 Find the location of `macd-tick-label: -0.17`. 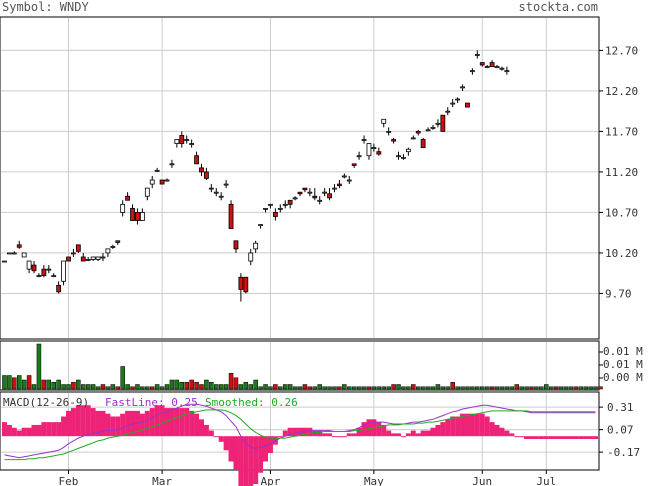

macd-tick-label: -0.17 is located at coordinates (623, 452).